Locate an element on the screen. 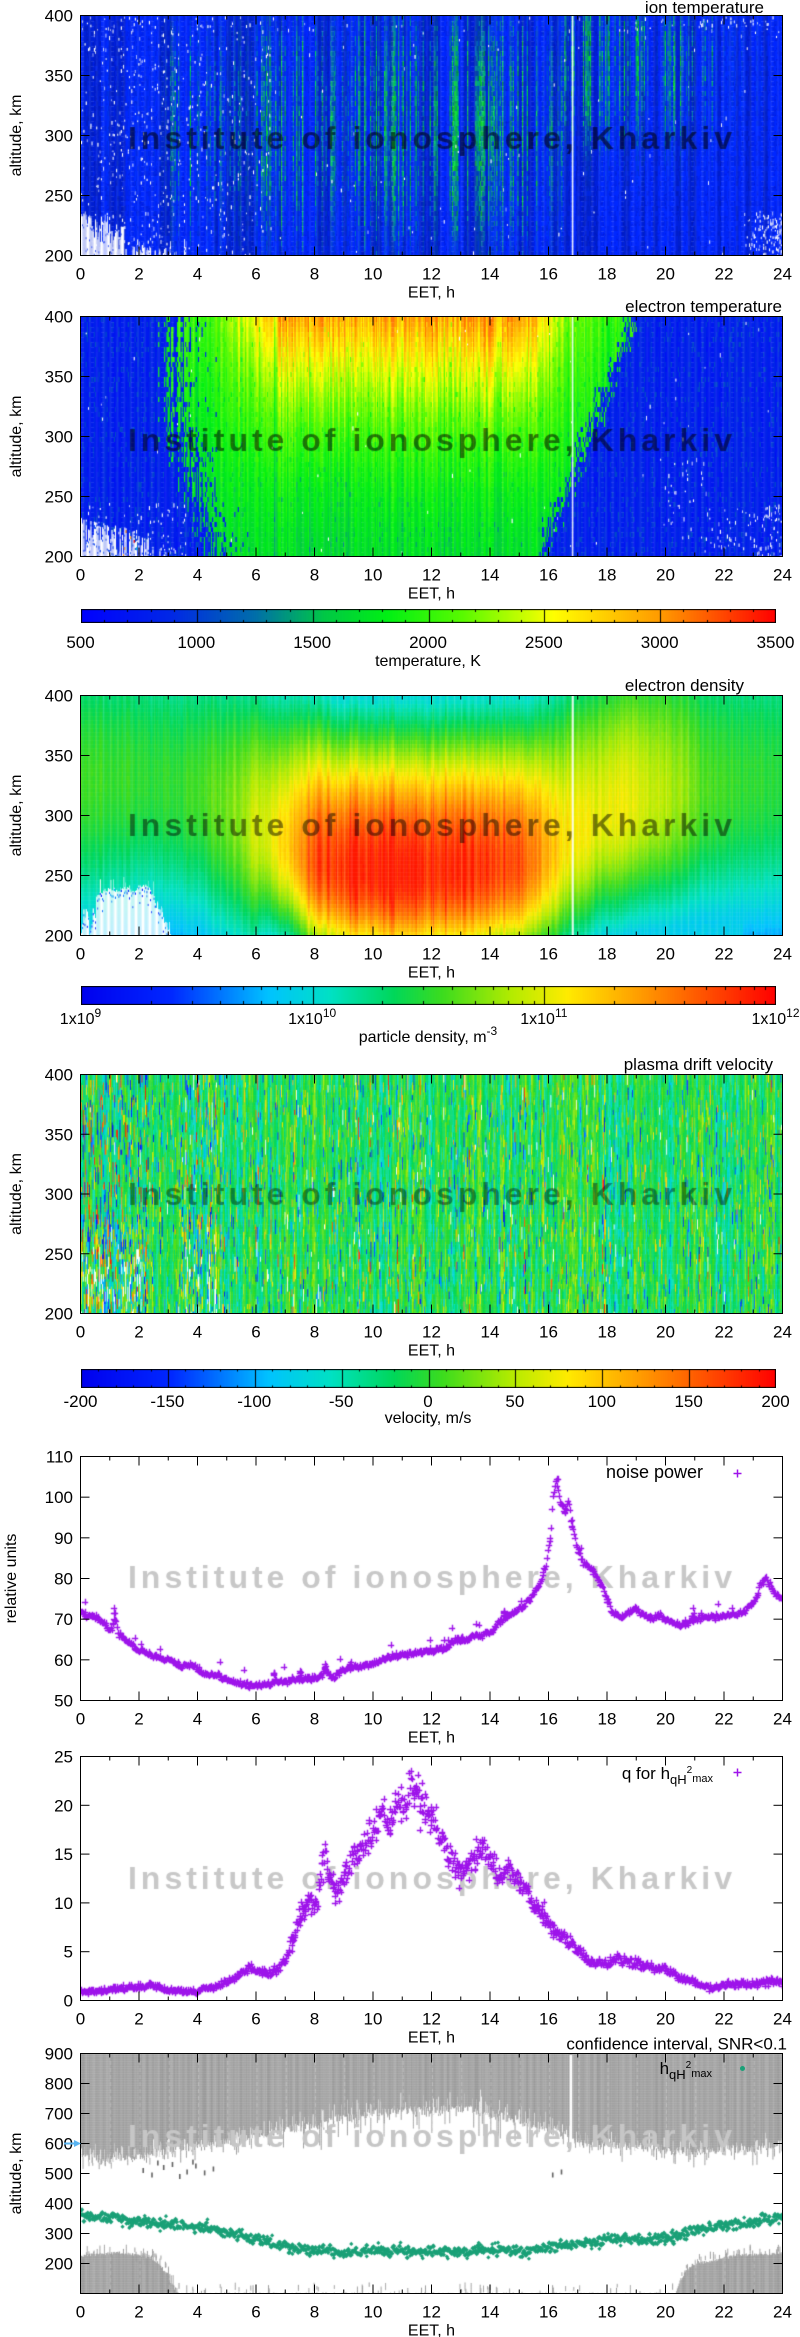  svg-text: confidence interval, SNR<0.1 is located at coordinates (676, 2044).